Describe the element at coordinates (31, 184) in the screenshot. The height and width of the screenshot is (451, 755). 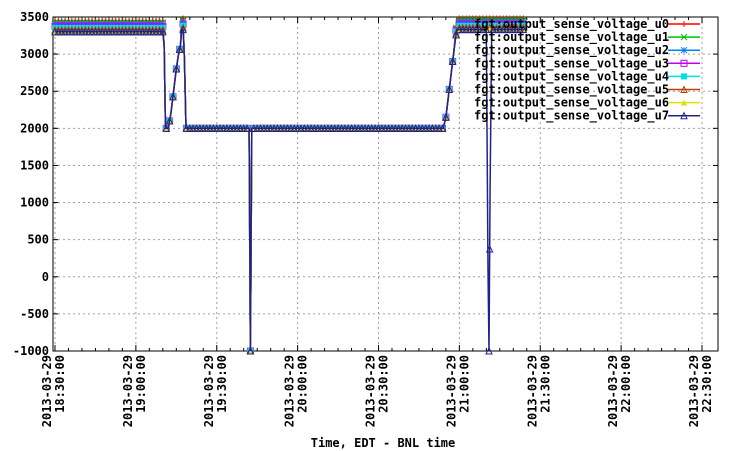
I see `y-tick-labels: -1000 -500 0 500 1000 1500 2000 2500 3000 3500` at that location.